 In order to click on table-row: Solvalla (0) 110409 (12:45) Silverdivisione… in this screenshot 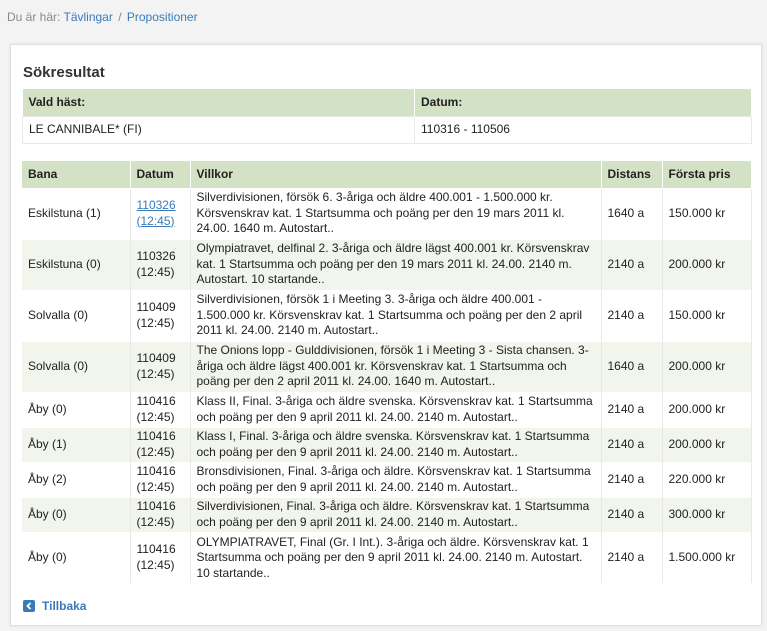, I will do `click(387, 315)`.